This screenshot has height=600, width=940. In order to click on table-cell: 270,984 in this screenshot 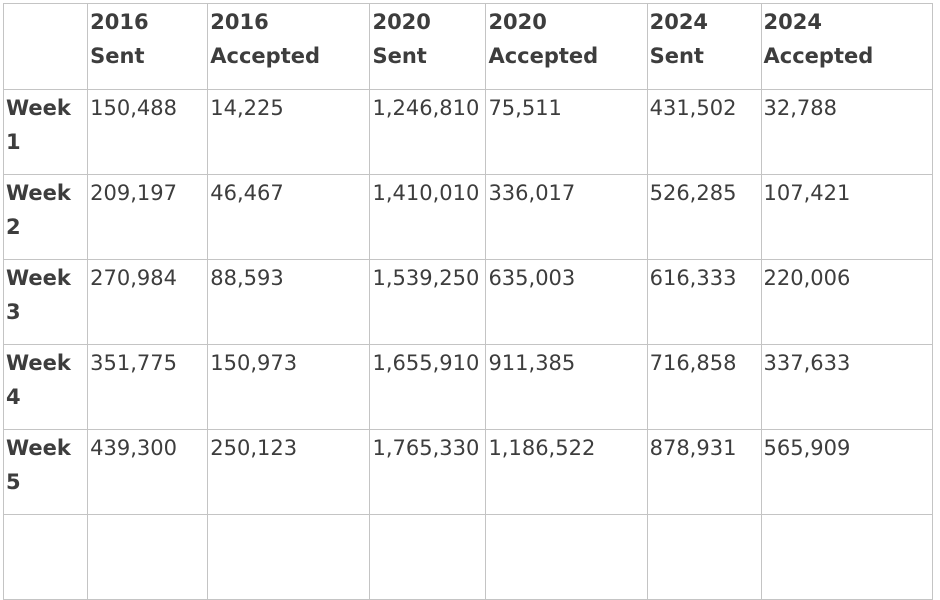, I will do `click(148, 302)`.